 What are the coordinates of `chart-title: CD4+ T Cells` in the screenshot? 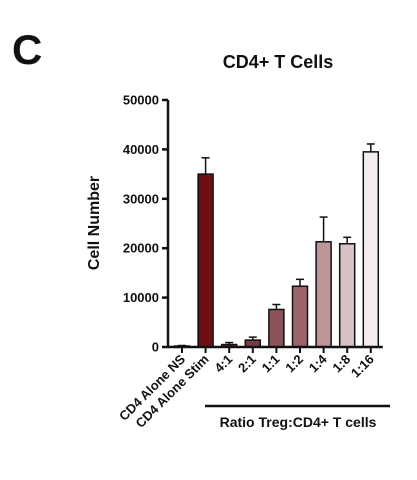 It's located at (278, 62).